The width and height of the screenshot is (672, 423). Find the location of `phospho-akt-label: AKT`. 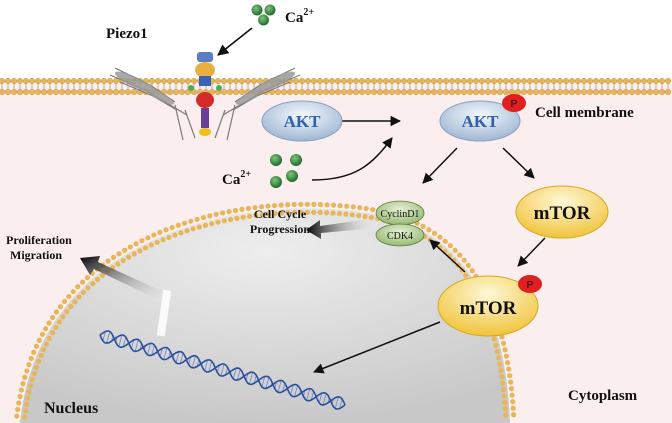

phospho-akt-label: AKT is located at coordinates (481, 121).